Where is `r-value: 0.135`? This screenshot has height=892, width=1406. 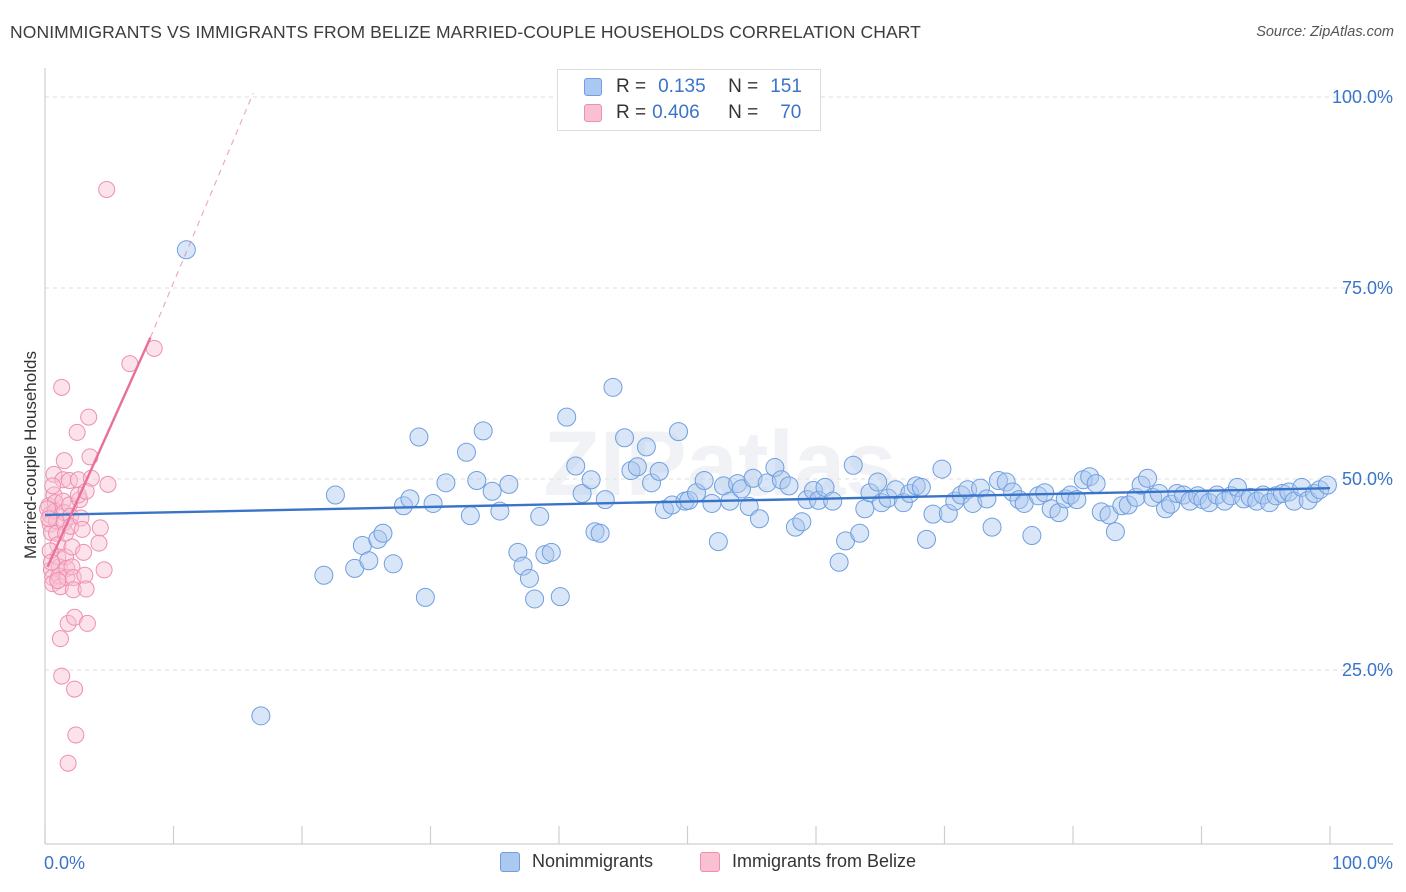
r-value: 0.135 is located at coordinates (682, 86).